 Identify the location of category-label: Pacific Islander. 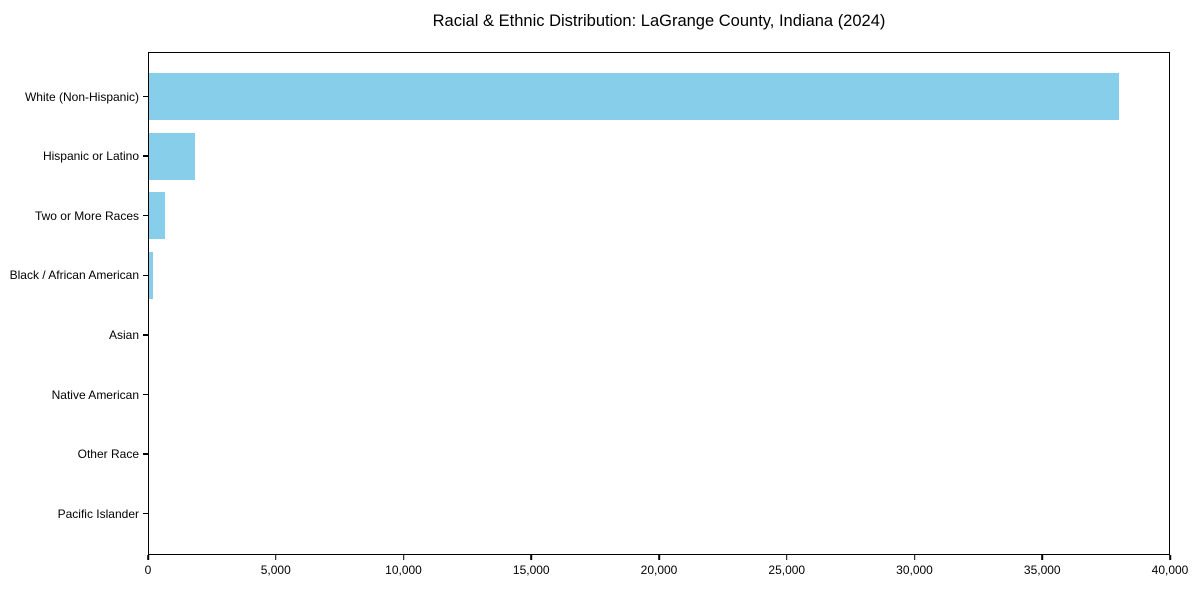
(98, 513).